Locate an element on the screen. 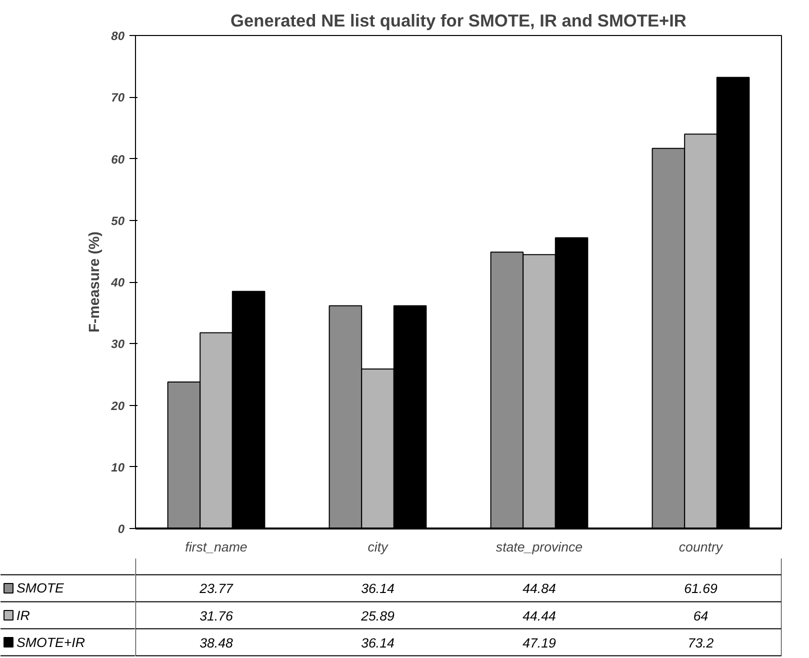 This screenshot has height=658, width=809. legend-label: IR is located at coordinates (23, 615).